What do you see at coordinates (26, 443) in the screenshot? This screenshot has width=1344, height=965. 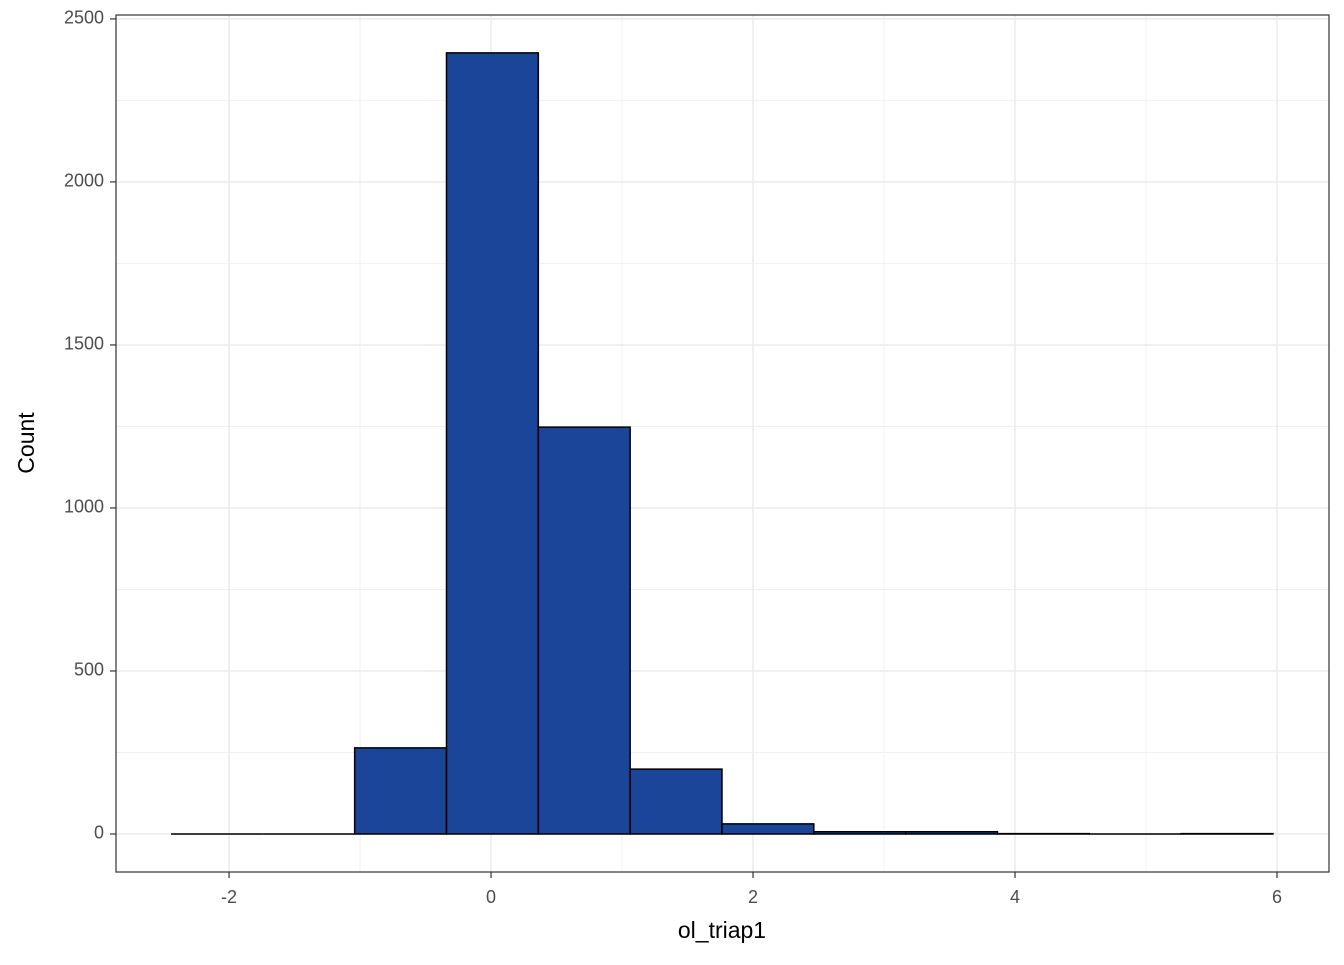 I see `y-axis-title: Count` at bounding box center [26, 443].